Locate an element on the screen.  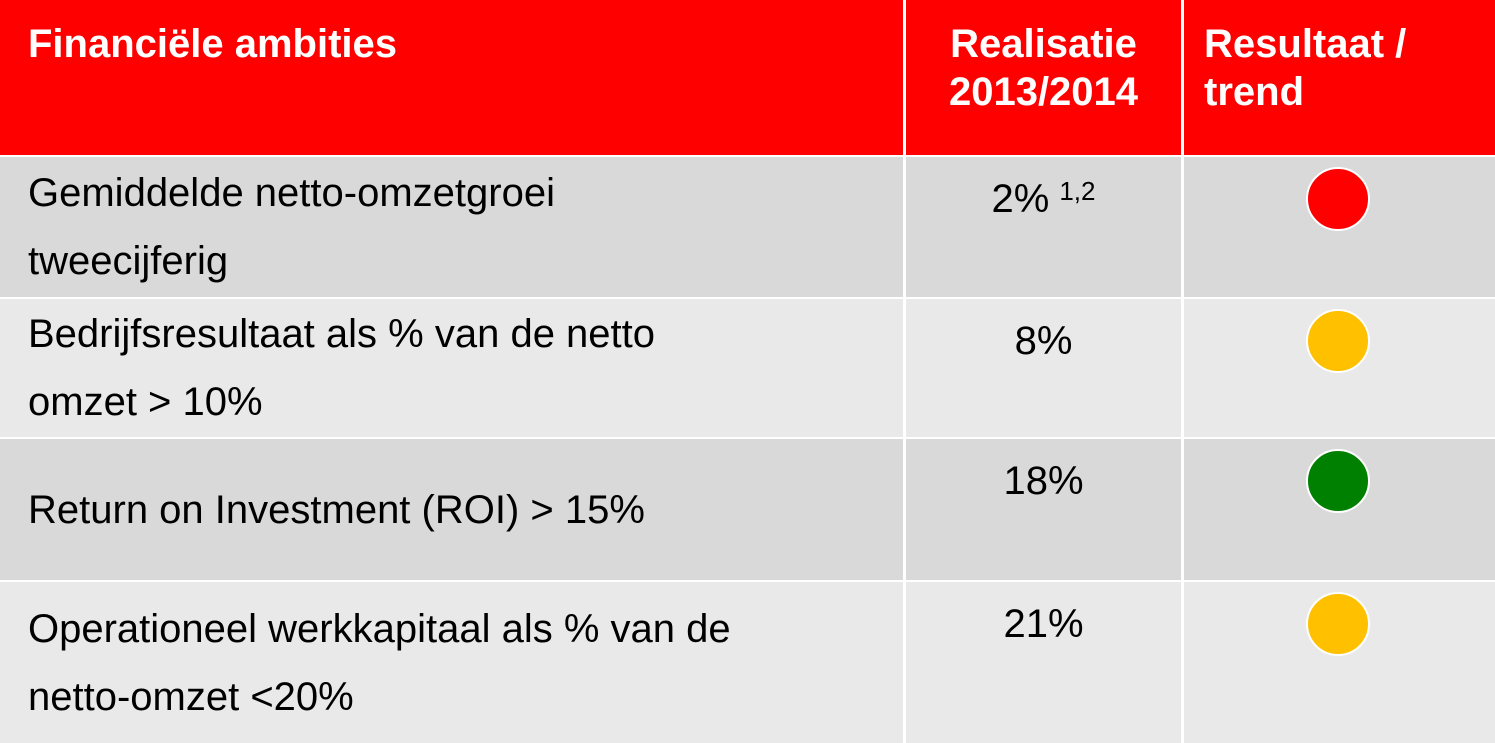
header-cell: Realisatie 2013/2014 is located at coordinates (1043, 77).